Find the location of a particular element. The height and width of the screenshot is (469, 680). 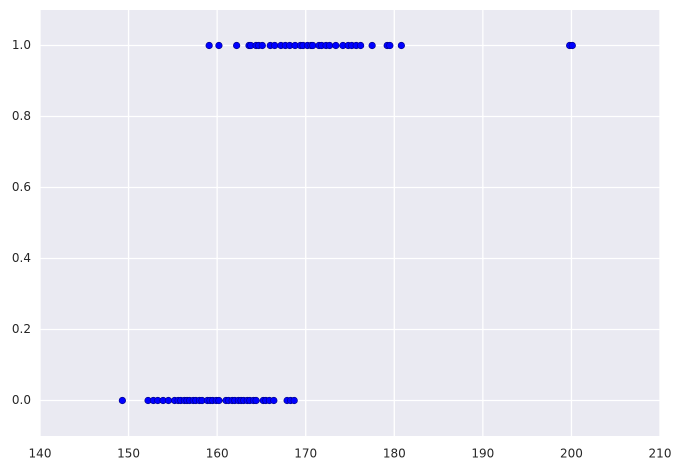

x-tick-label: 160 is located at coordinates (217, 454).